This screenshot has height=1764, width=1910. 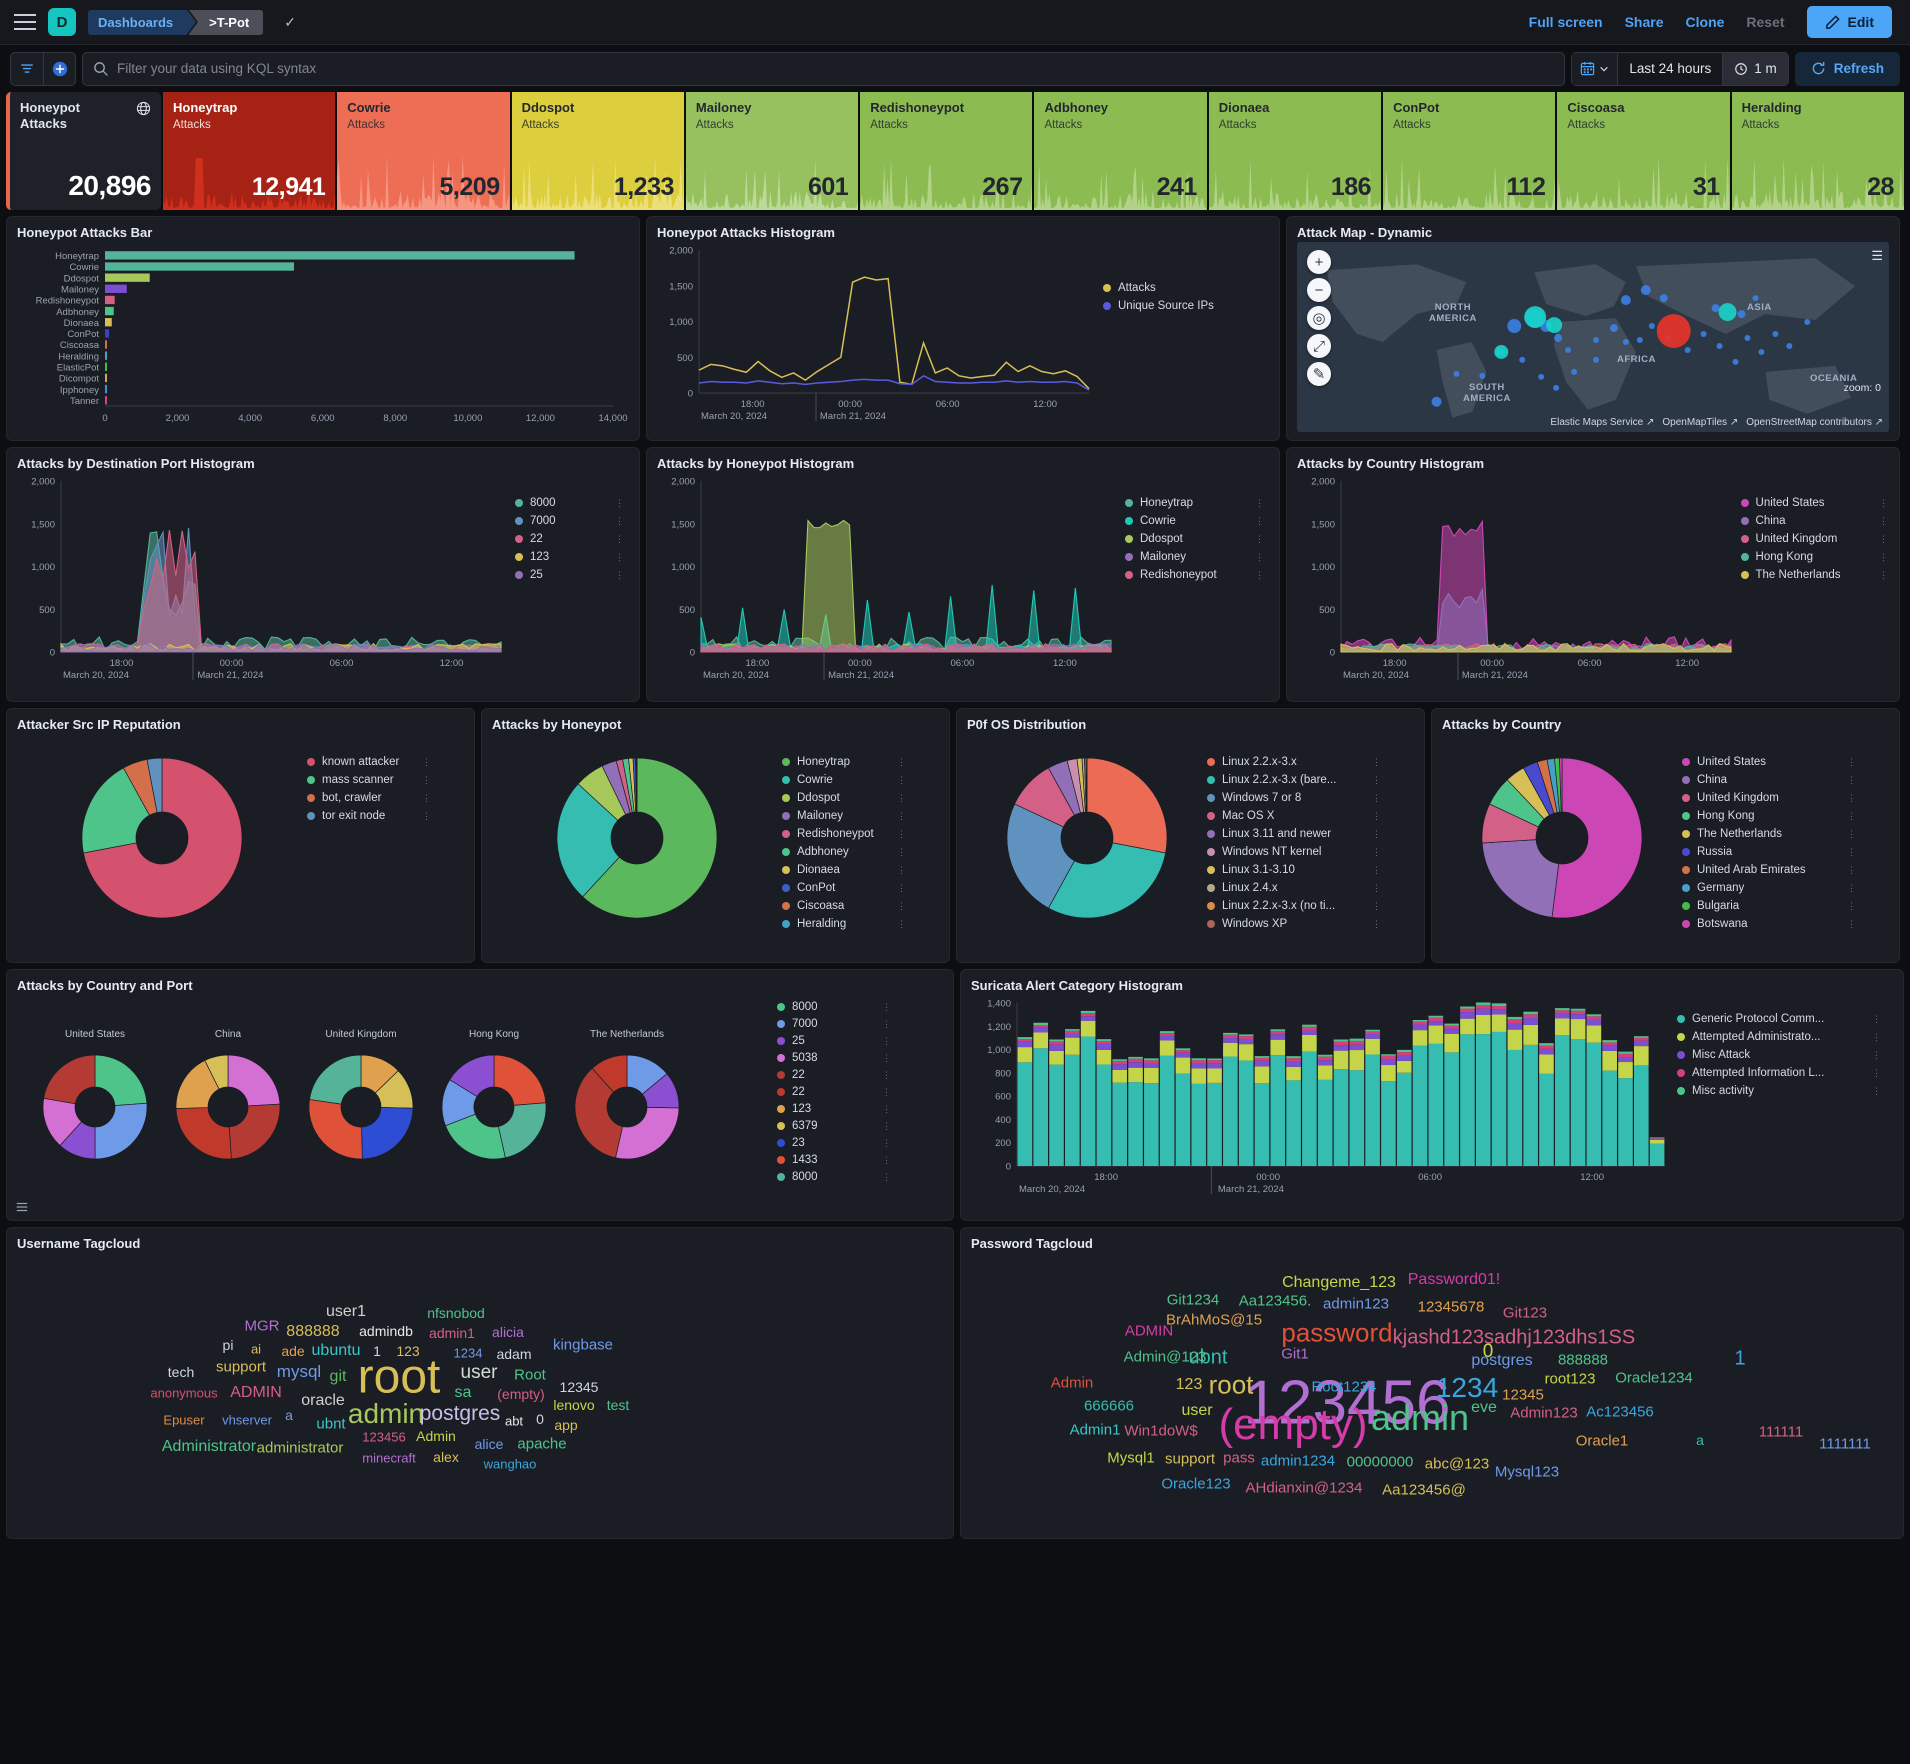 What do you see at coordinates (1161, 1431) in the screenshot?
I see `tag-word: Win1doW$` at bounding box center [1161, 1431].